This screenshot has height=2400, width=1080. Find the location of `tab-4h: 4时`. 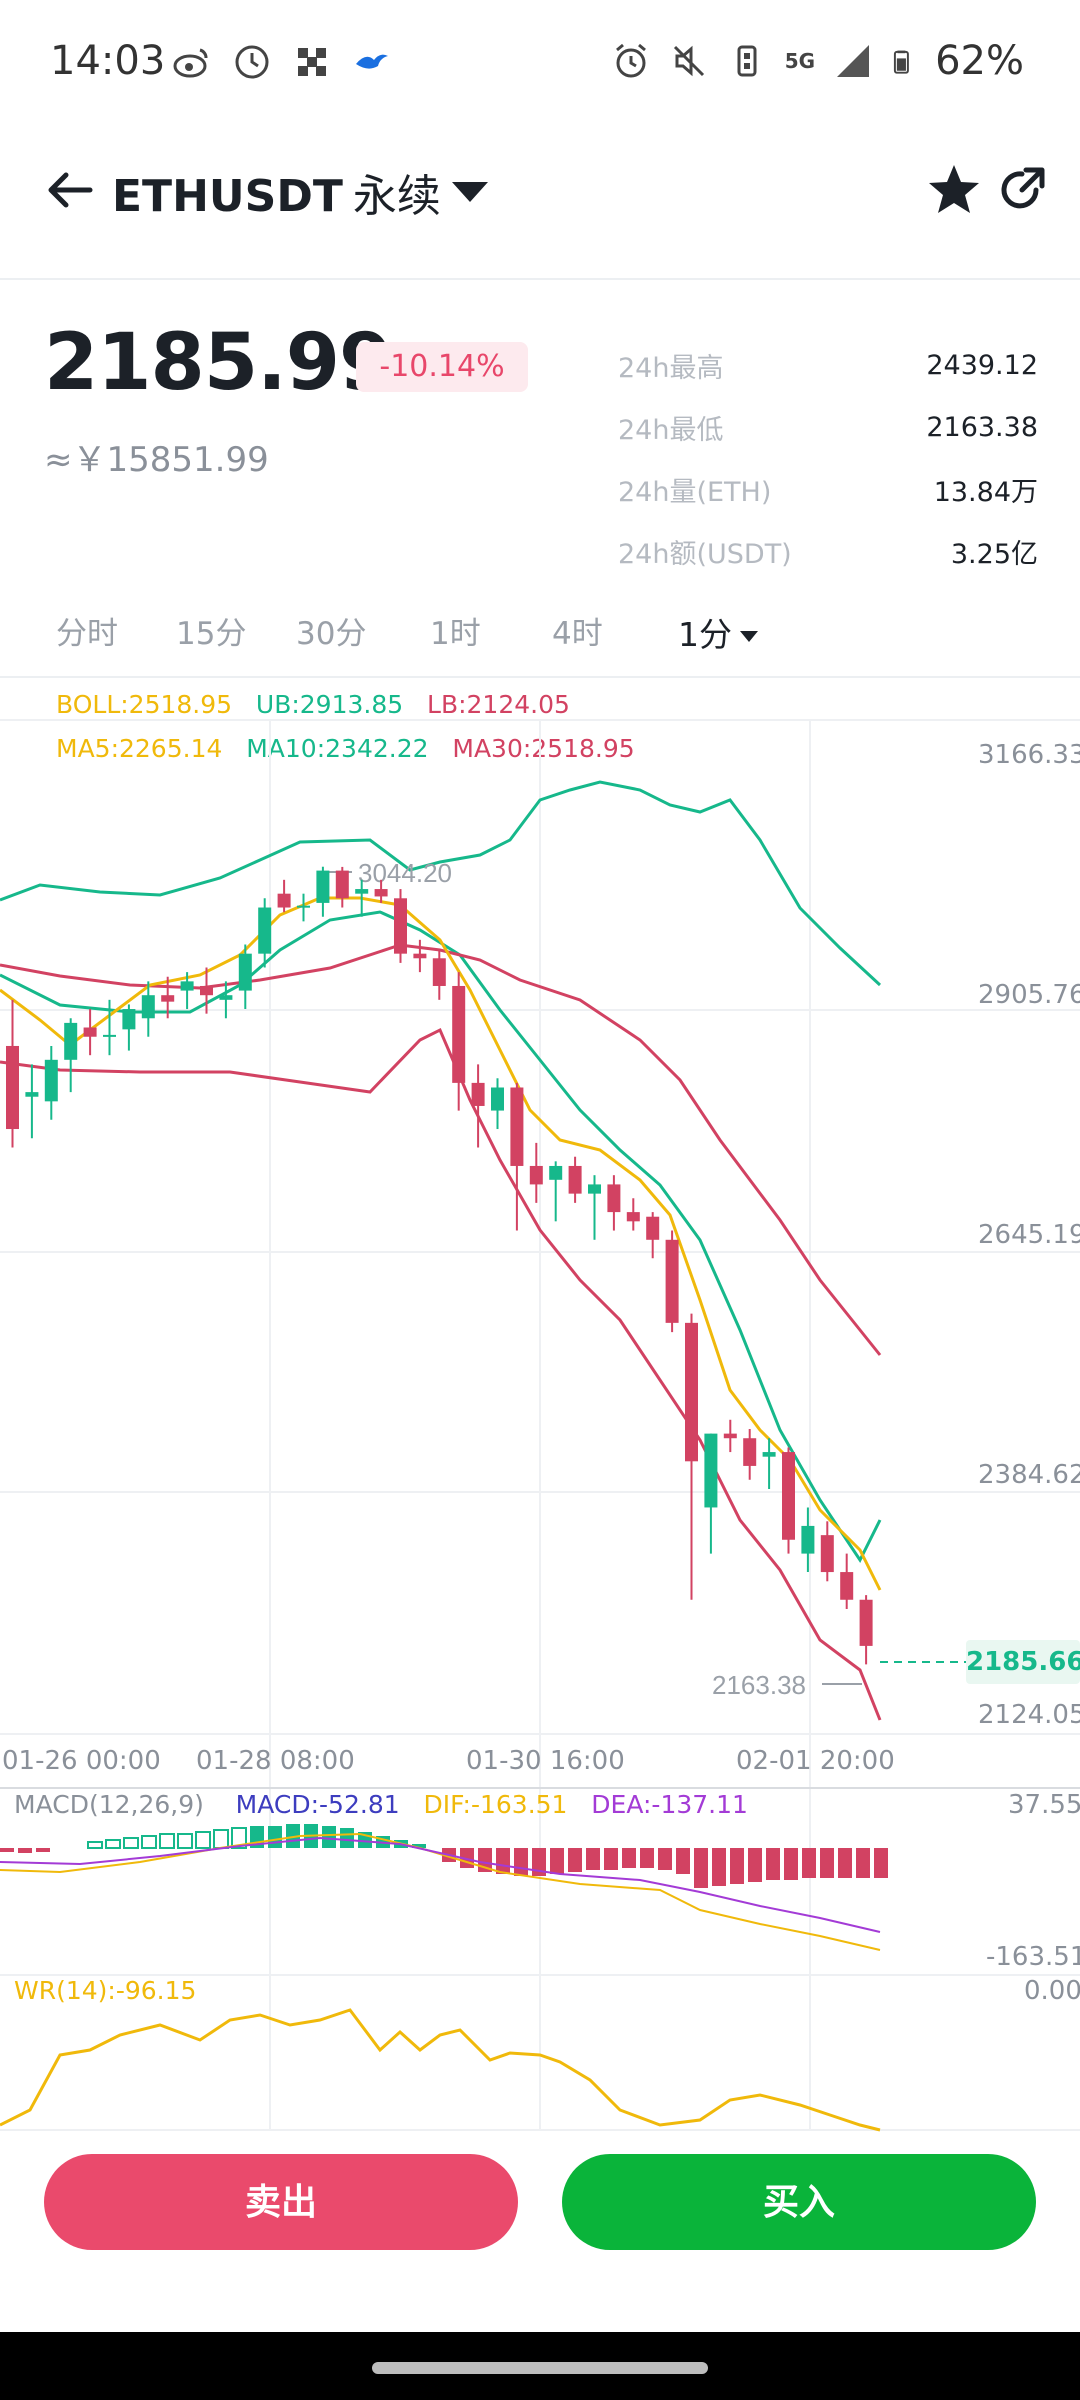

tab-4h: 4时 is located at coordinates (577, 634).